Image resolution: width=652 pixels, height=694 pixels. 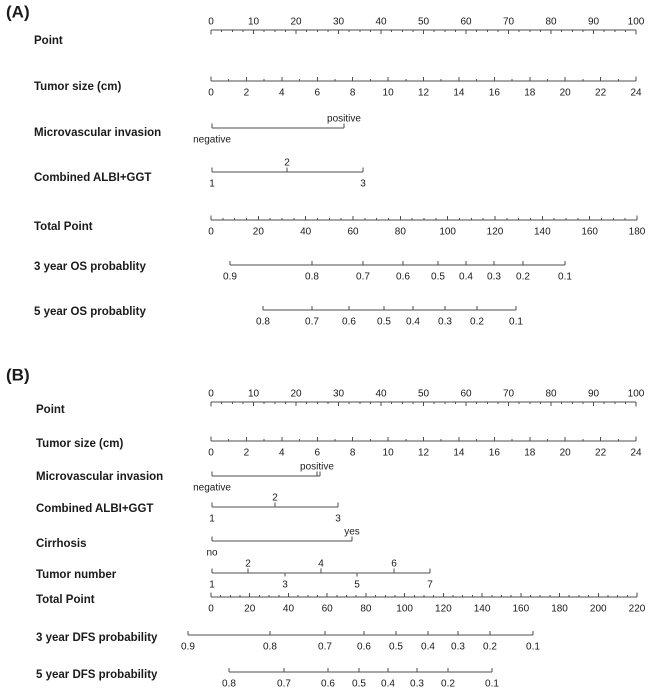 What do you see at coordinates (637, 232) in the screenshot?
I see `tick-label: 180` at bounding box center [637, 232].